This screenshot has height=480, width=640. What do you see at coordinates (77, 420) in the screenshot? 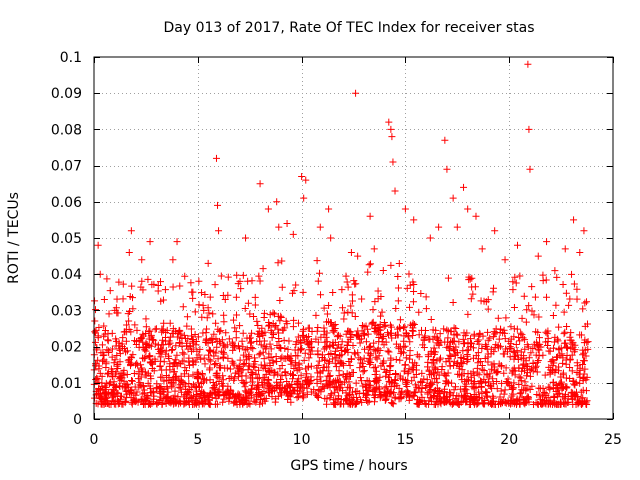
I see `y-tick-label: 0` at bounding box center [77, 420].